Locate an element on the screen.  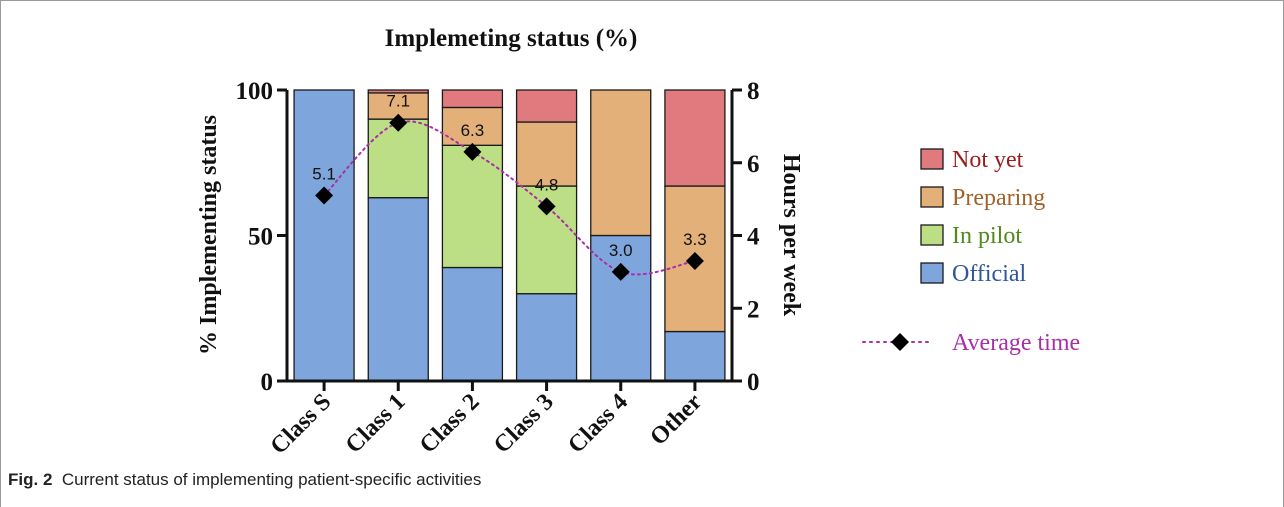
y-tick-label: 50 is located at coordinates (260, 237).